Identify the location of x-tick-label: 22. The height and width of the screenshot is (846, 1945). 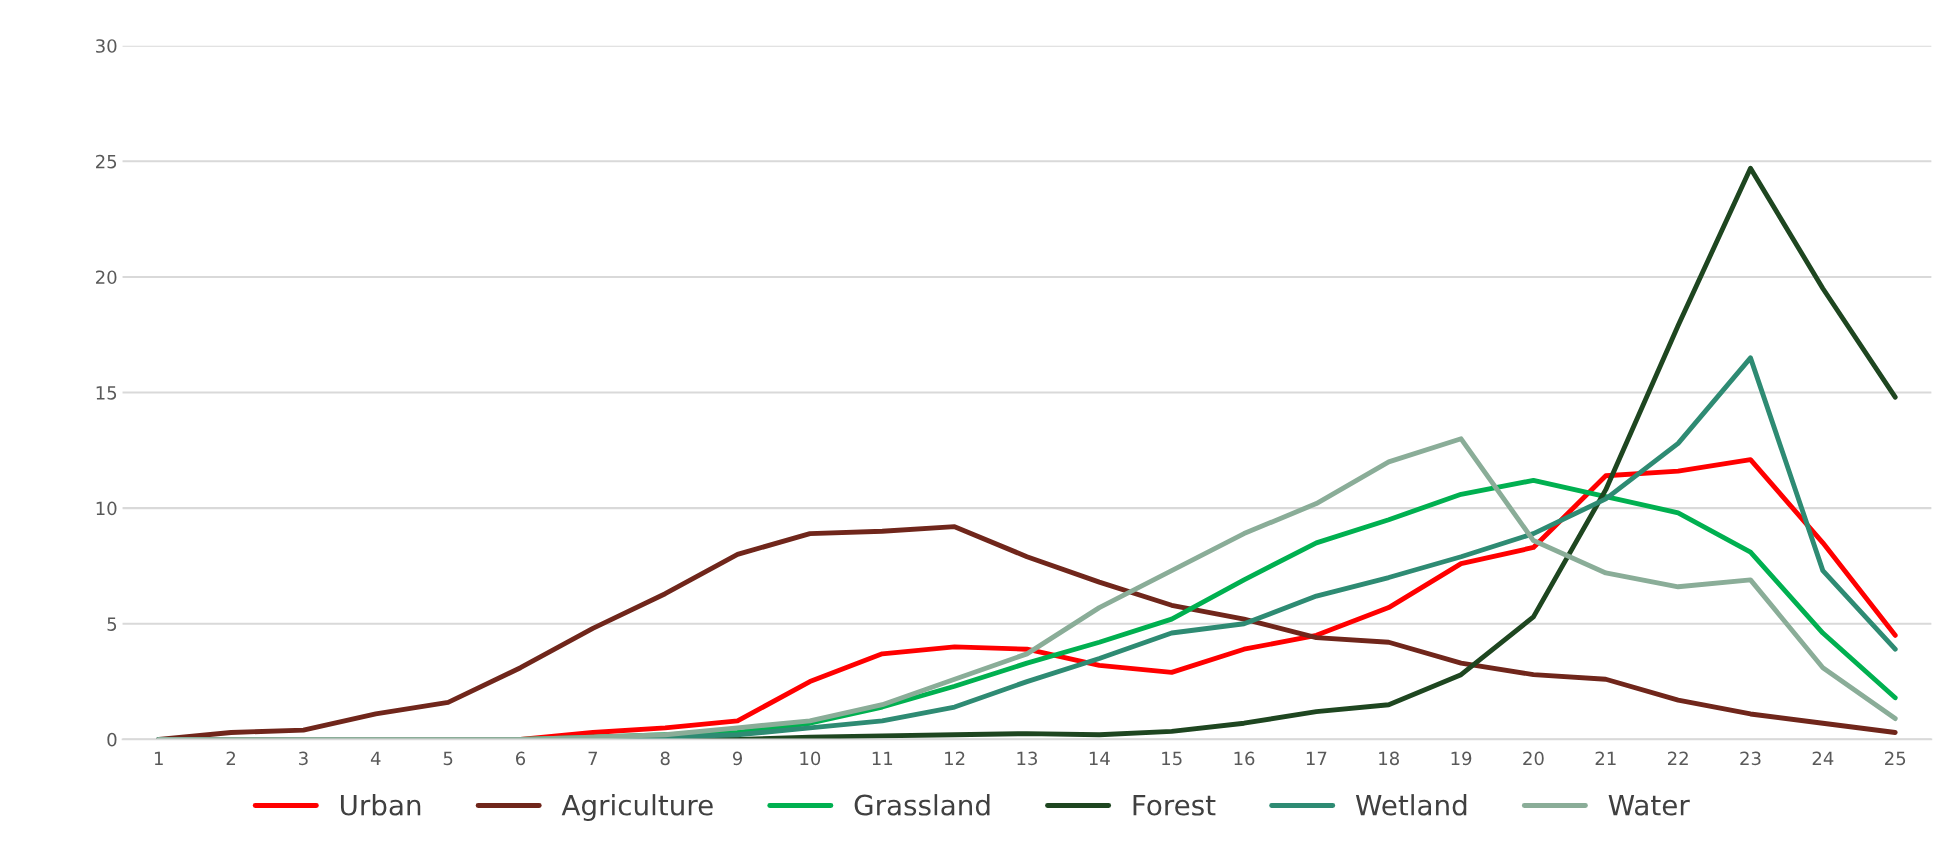
(1677, 758).